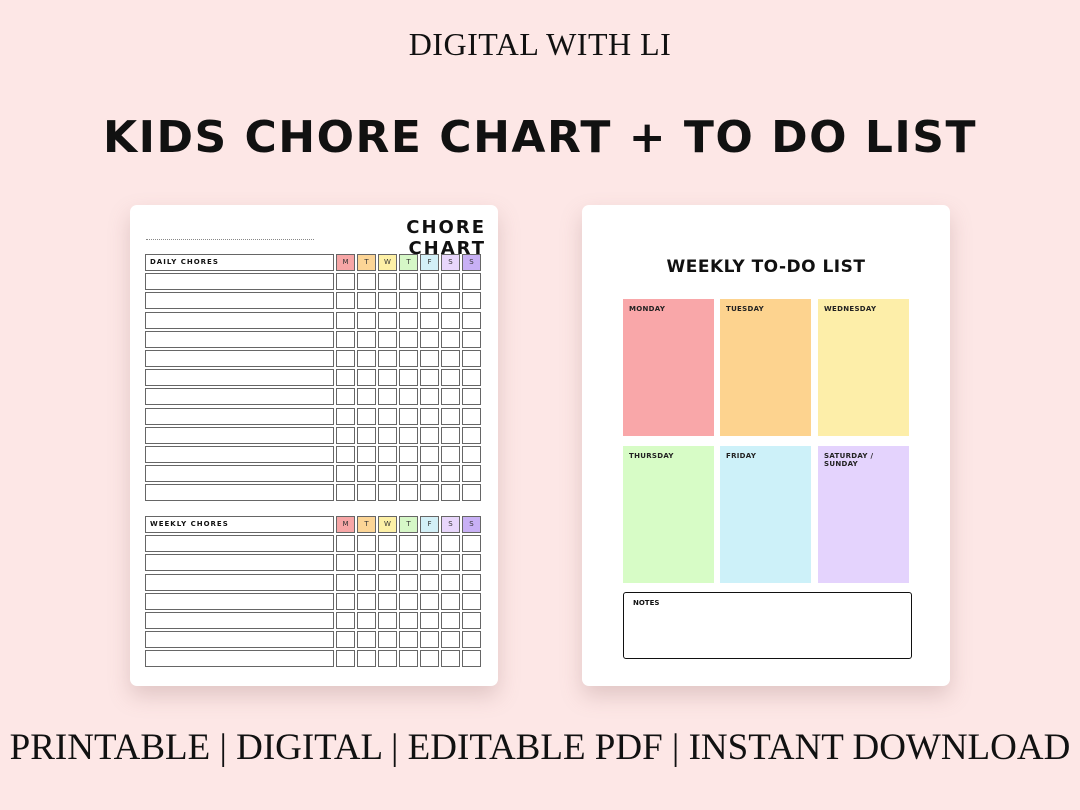 The height and width of the screenshot is (810, 1080). I want to click on day-letter: T, so click(408, 262).